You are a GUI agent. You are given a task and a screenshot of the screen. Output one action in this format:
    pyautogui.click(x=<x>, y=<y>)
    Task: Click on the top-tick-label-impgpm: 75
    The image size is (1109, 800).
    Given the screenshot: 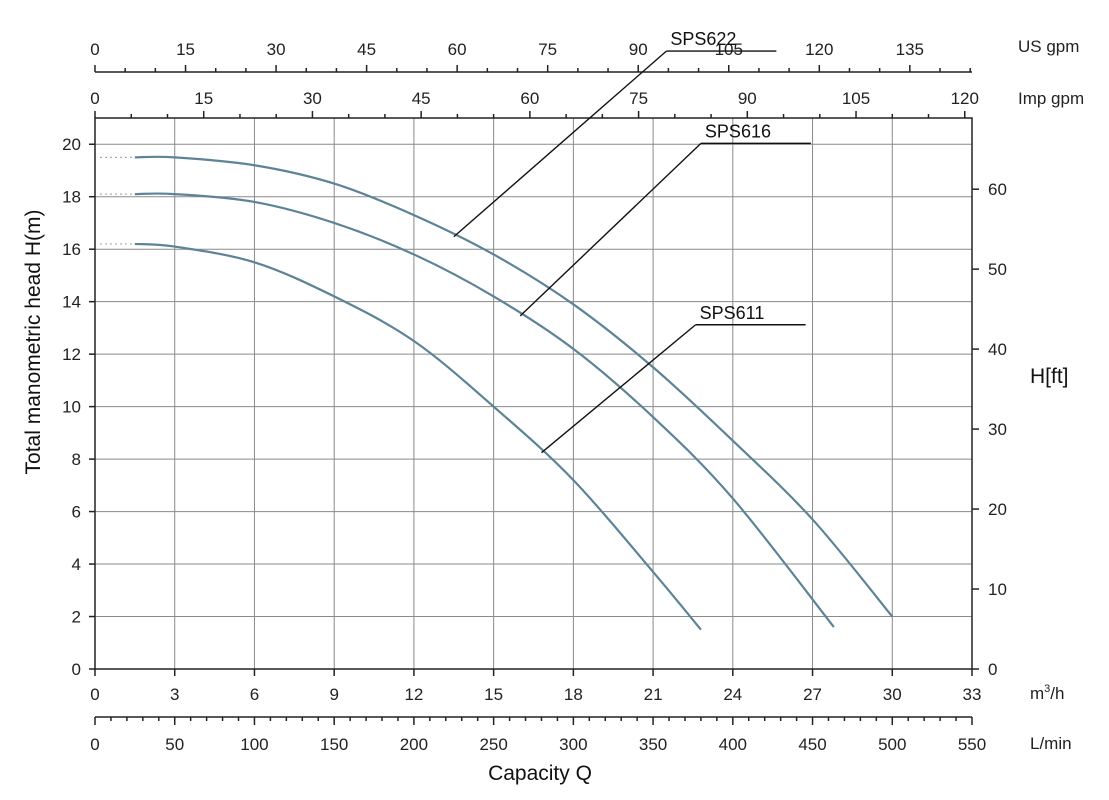 What is the action you would take?
    pyautogui.click(x=638, y=98)
    